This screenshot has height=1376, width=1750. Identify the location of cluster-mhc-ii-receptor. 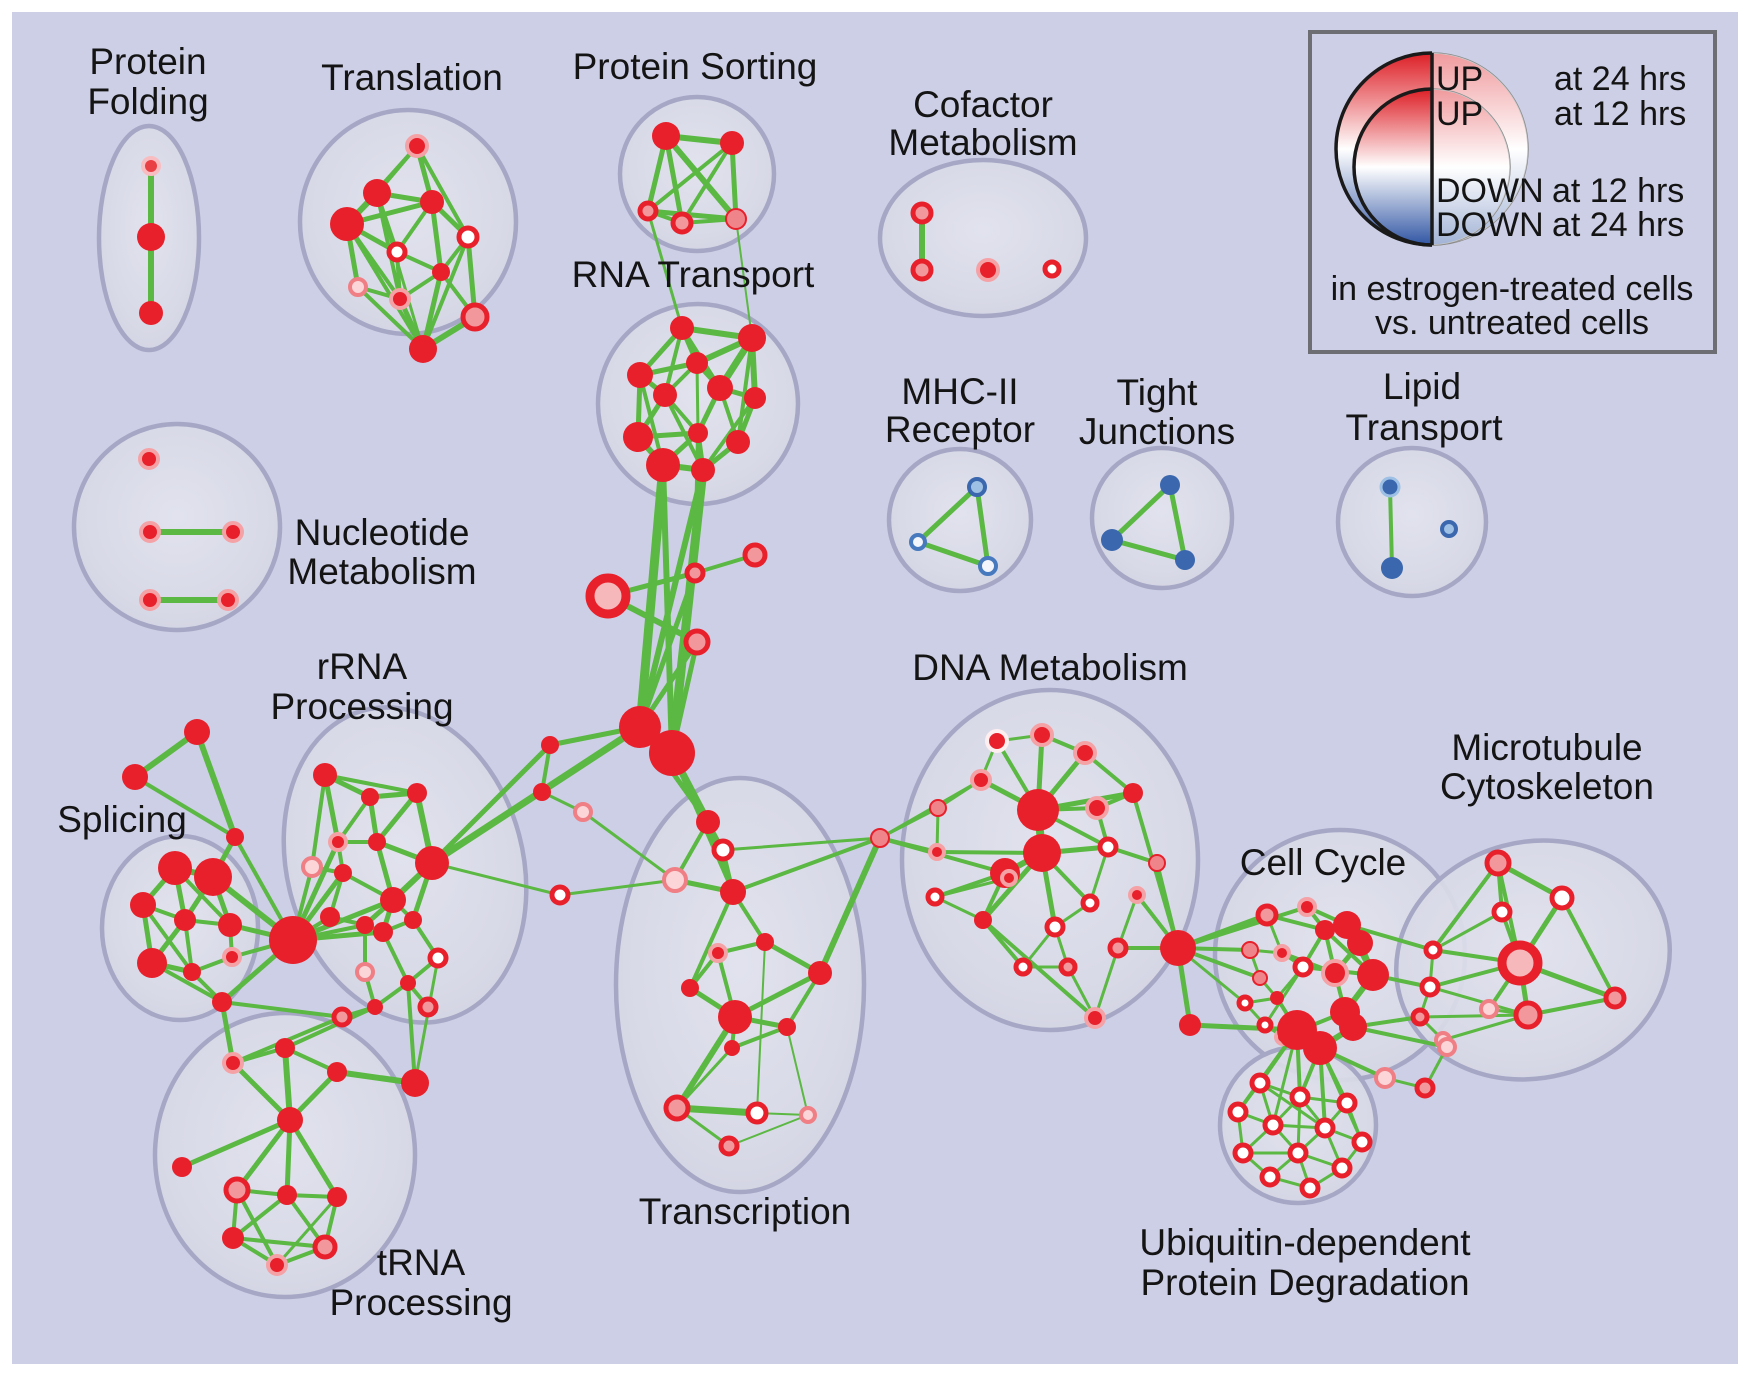
(960, 520).